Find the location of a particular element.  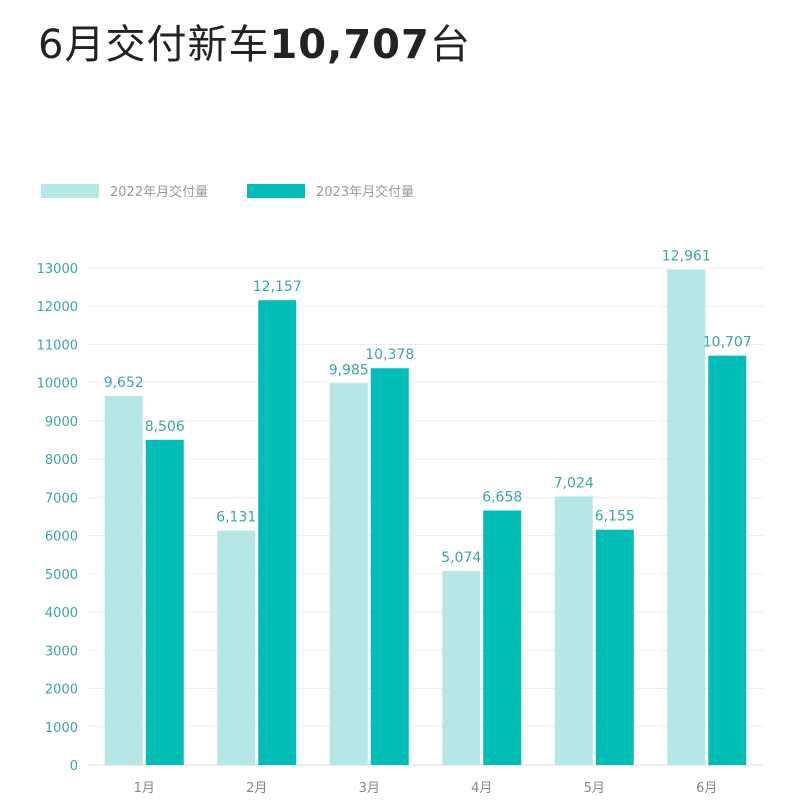

y-tick-label: 6000 is located at coordinates (61, 537).